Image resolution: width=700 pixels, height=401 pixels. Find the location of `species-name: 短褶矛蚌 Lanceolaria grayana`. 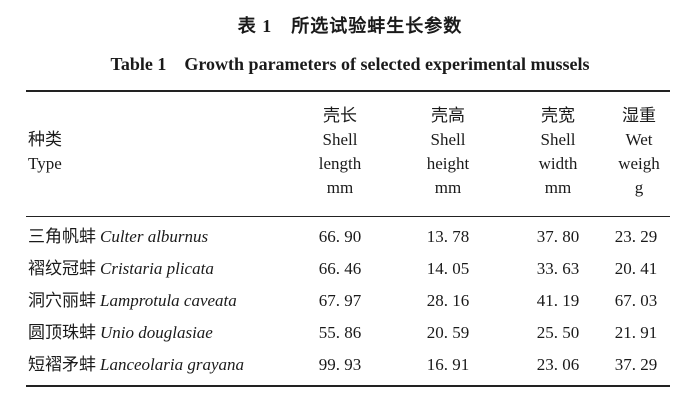

species-name: 短褶矛蚌 Lanceolaria grayana is located at coordinates (136, 365).